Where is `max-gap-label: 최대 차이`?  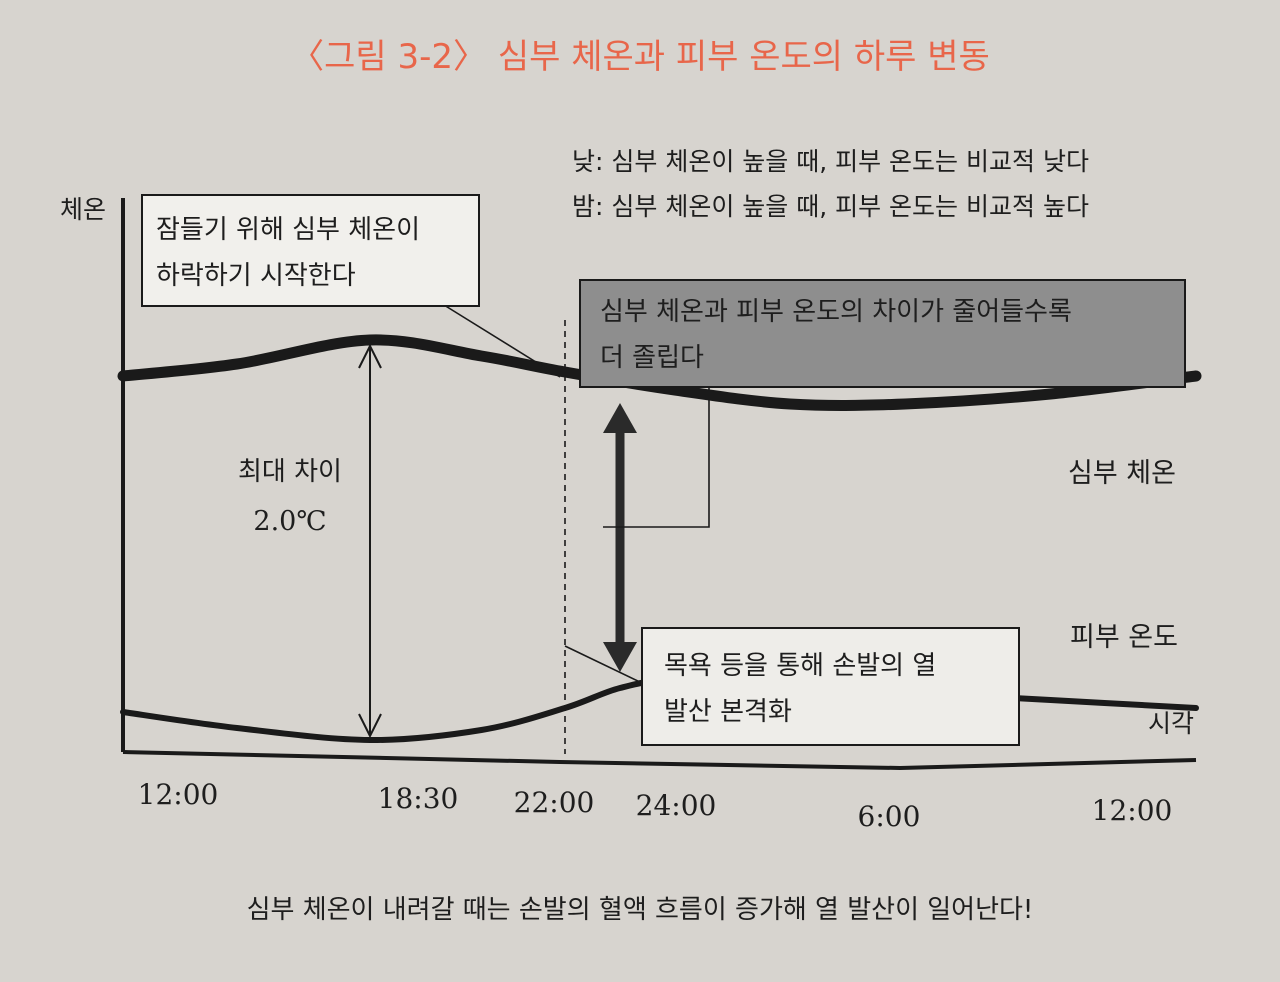 max-gap-label: 최대 차이 is located at coordinates (290, 472).